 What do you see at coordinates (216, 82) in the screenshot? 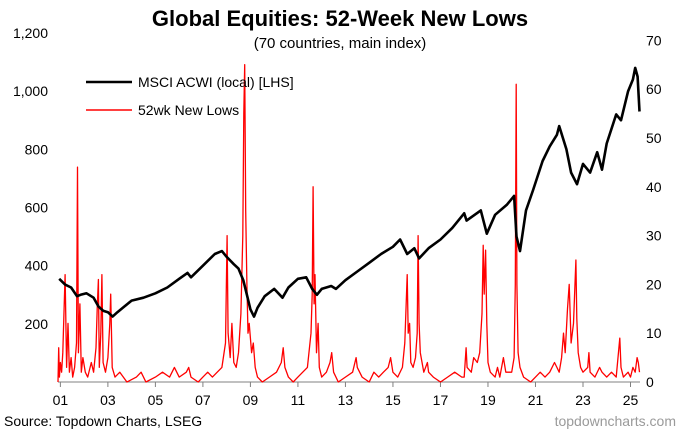
I see `legend-label-msci: MSCI ACWI (local) [LHS]` at bounding box center [216, 82].